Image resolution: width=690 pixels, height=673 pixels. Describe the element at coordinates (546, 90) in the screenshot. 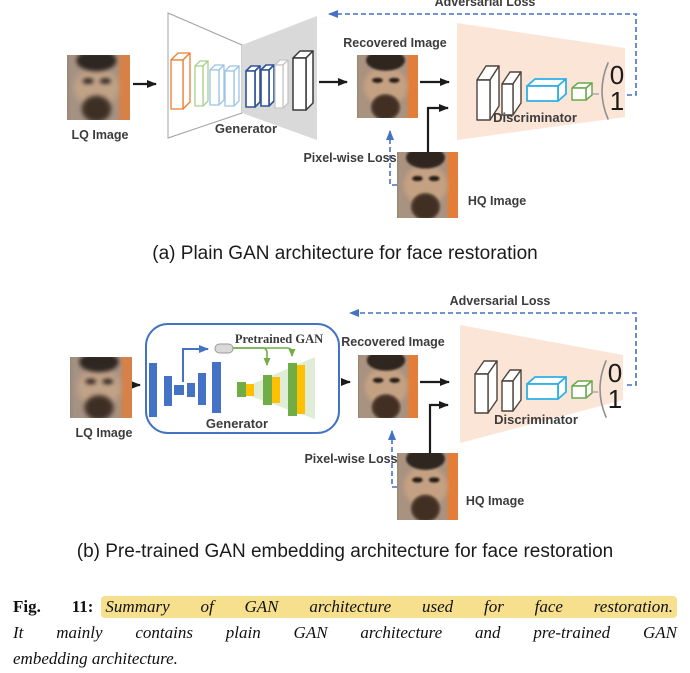

I see `disc-block-cyan` at that location.